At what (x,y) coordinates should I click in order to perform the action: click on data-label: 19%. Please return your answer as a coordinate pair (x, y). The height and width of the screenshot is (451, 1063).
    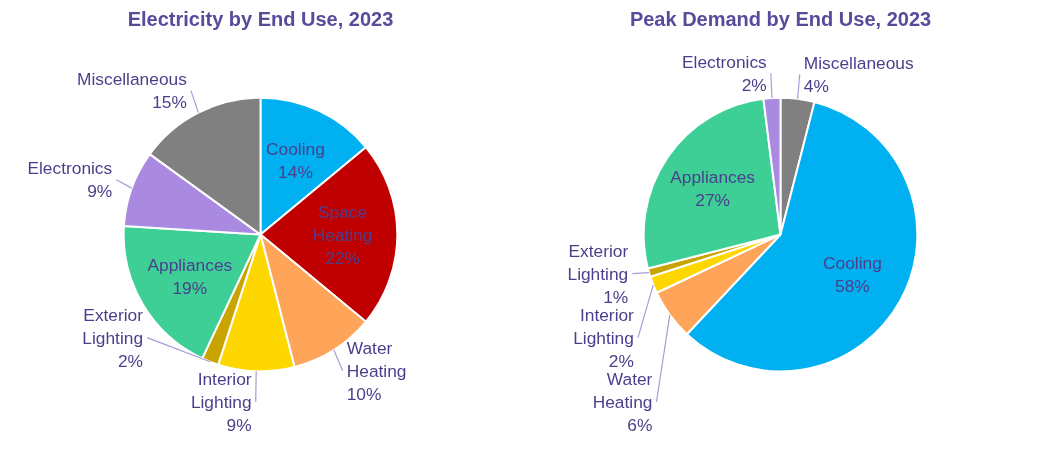
    Looking at the image, I should click on (190, 287).